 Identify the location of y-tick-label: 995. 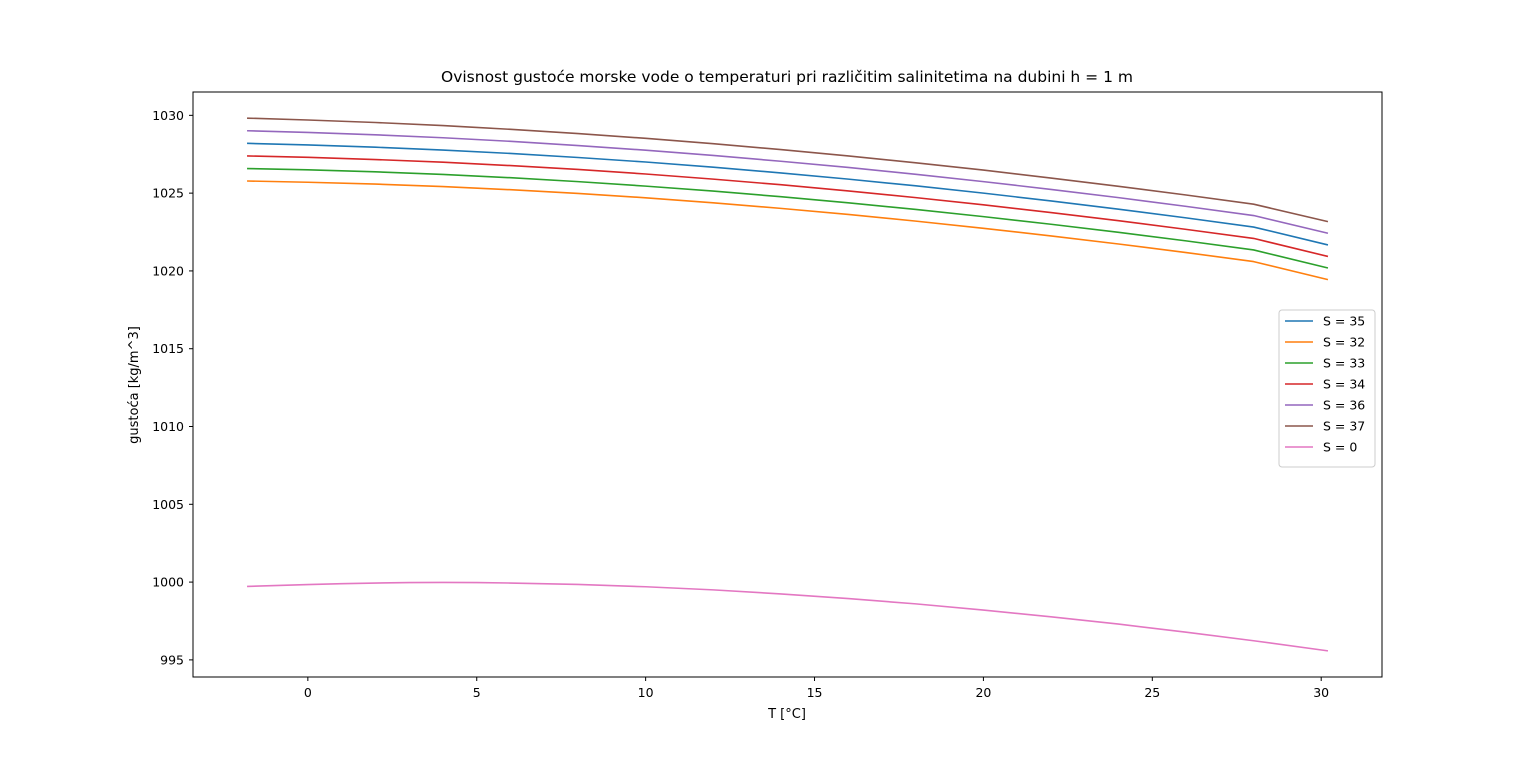
(172, 659).